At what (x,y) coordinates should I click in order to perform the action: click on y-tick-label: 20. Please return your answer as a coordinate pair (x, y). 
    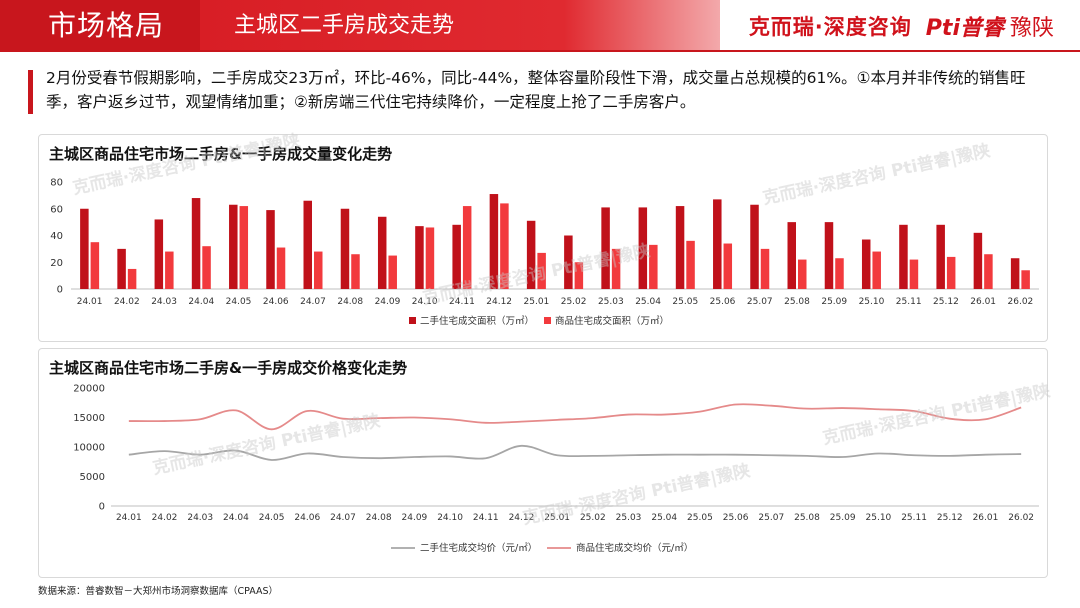
    Looking at the image, I should click on (56, 263).